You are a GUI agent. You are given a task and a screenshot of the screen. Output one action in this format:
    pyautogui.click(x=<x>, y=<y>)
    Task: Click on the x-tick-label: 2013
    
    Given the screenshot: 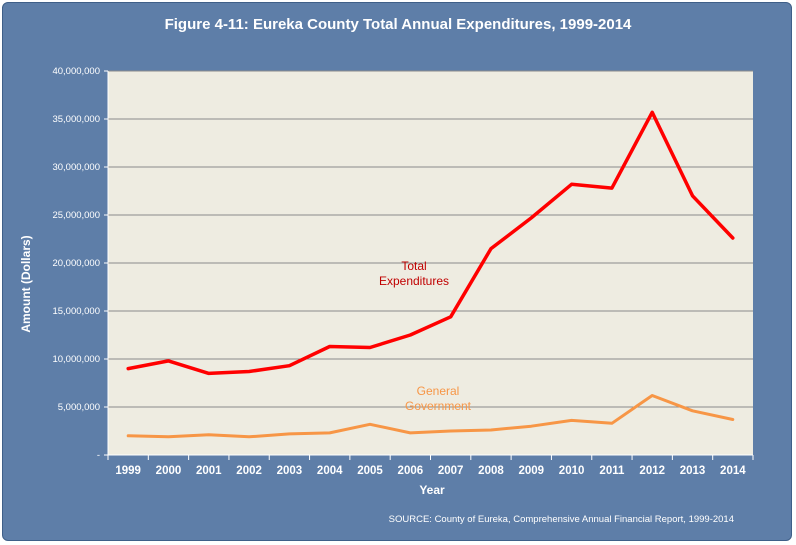 What is the action you would take?
    pyautogui.click(x=693, y=471)
    